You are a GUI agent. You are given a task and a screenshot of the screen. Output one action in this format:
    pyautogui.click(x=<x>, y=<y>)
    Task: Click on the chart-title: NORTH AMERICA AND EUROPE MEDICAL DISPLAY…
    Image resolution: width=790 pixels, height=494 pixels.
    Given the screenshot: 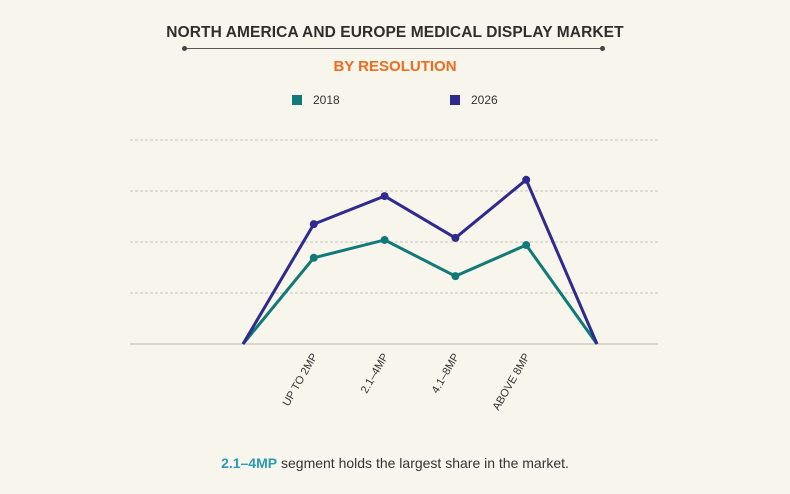 What is the action you would take?
    pyautogui.click(x=395, y=32)
    